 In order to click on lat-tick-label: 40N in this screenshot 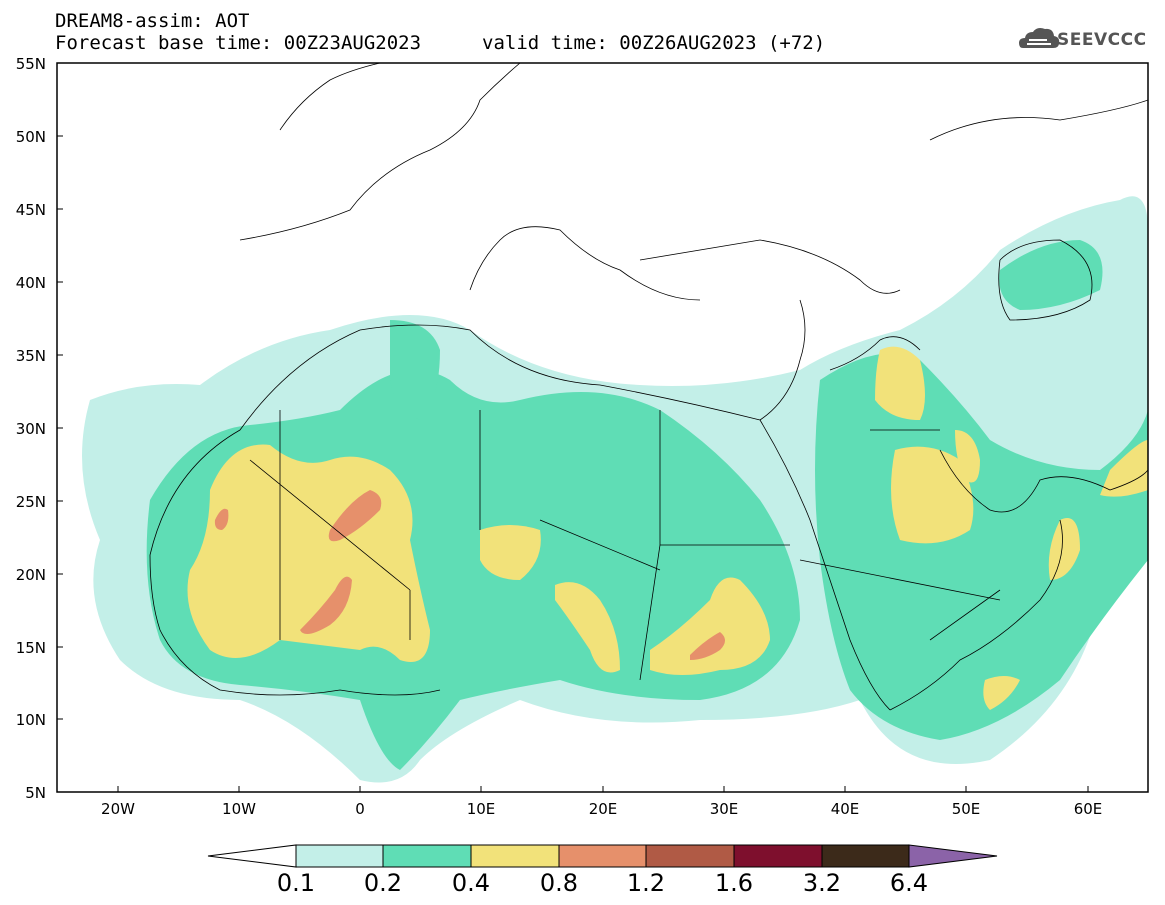, I will do `click(30, 283)`.